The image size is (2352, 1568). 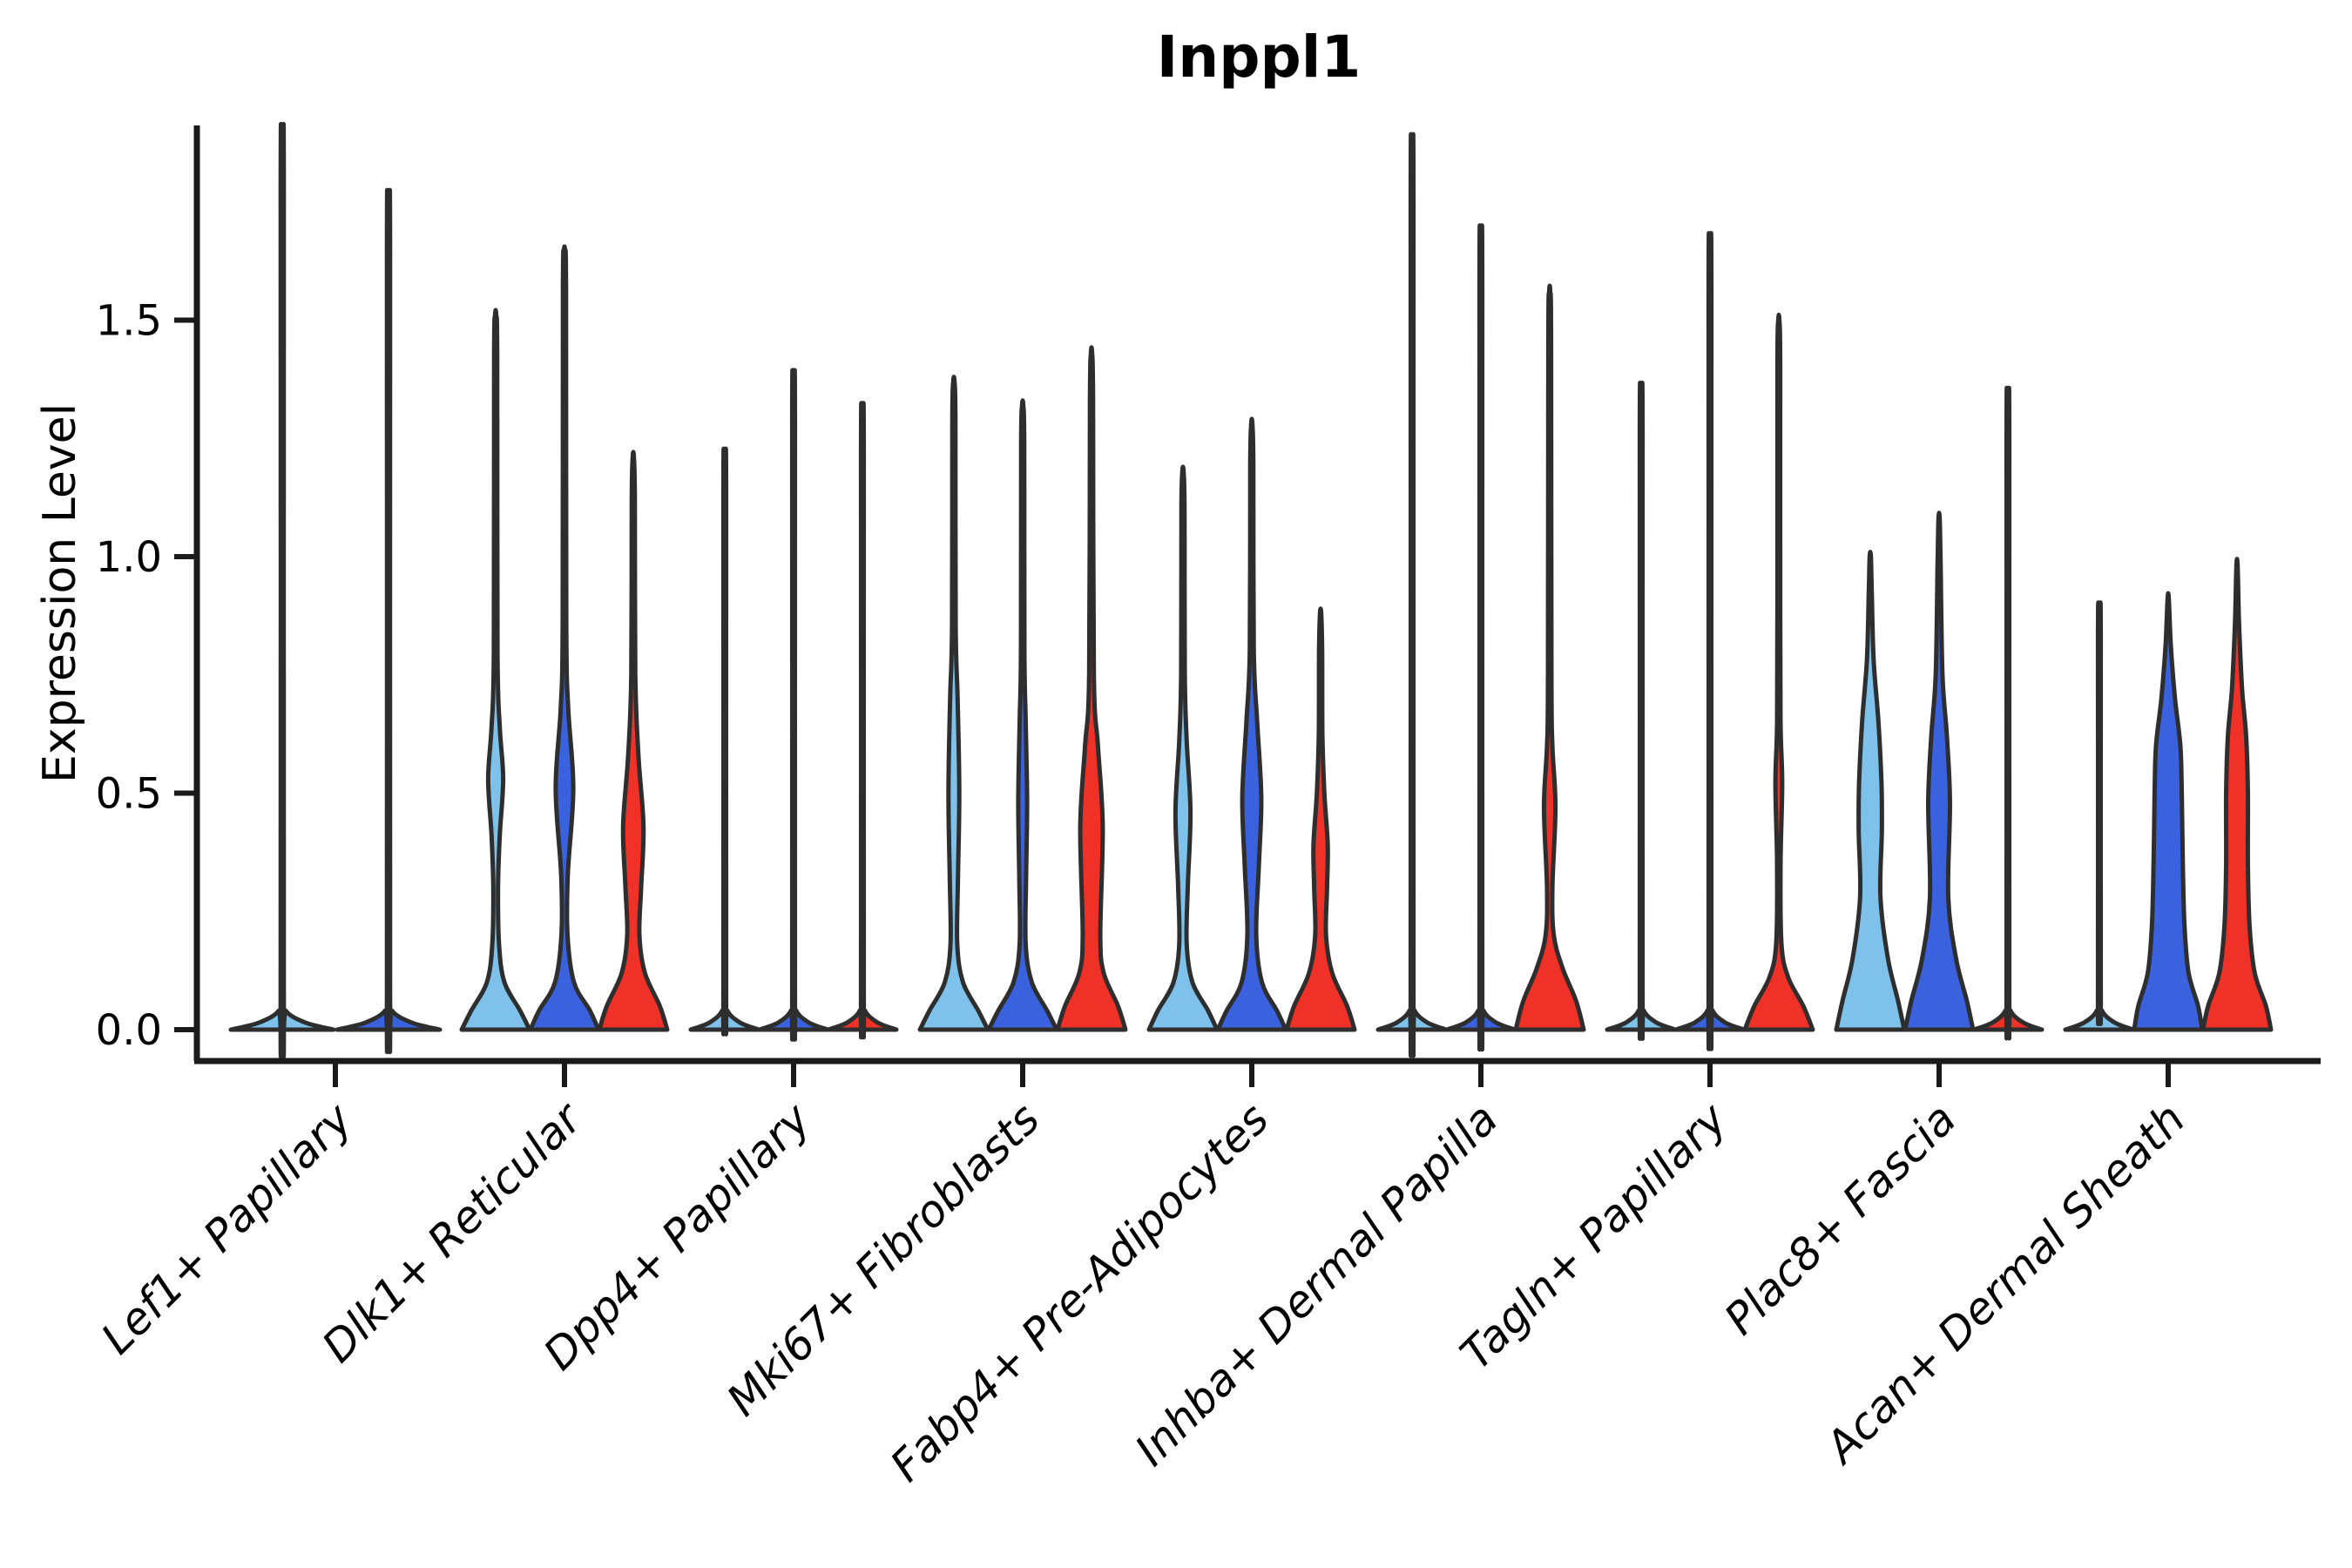 I want to click on x-tick-label: Lef1+ Papillary, so click(x=226, y=1227).